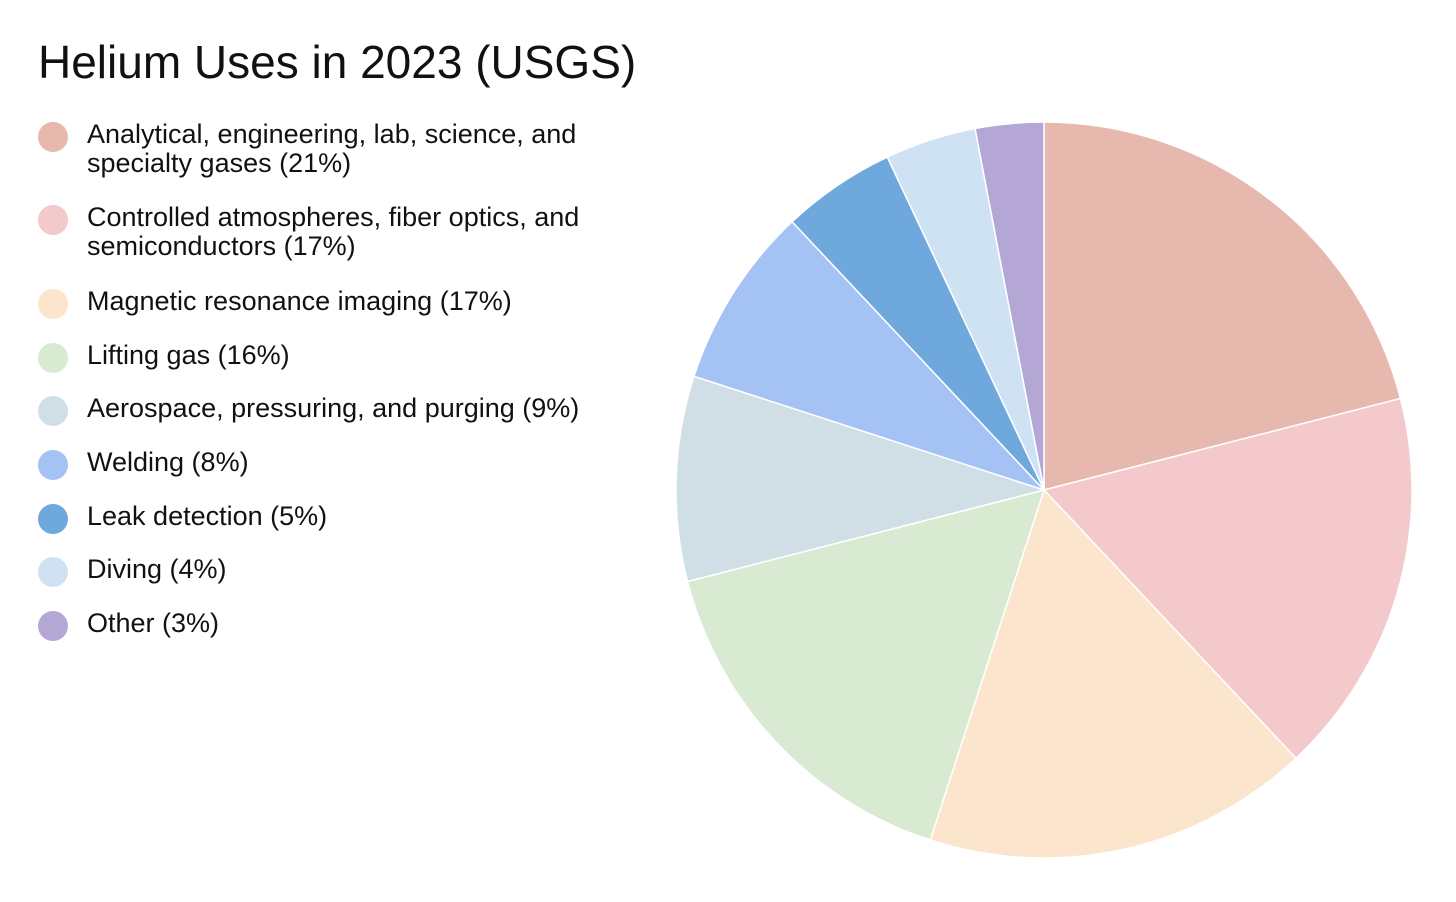  What do you see at coordinates (168, 462) in the screenshot?
I see `legend-label: Welding (8%)` at bounding box center [168, 462].